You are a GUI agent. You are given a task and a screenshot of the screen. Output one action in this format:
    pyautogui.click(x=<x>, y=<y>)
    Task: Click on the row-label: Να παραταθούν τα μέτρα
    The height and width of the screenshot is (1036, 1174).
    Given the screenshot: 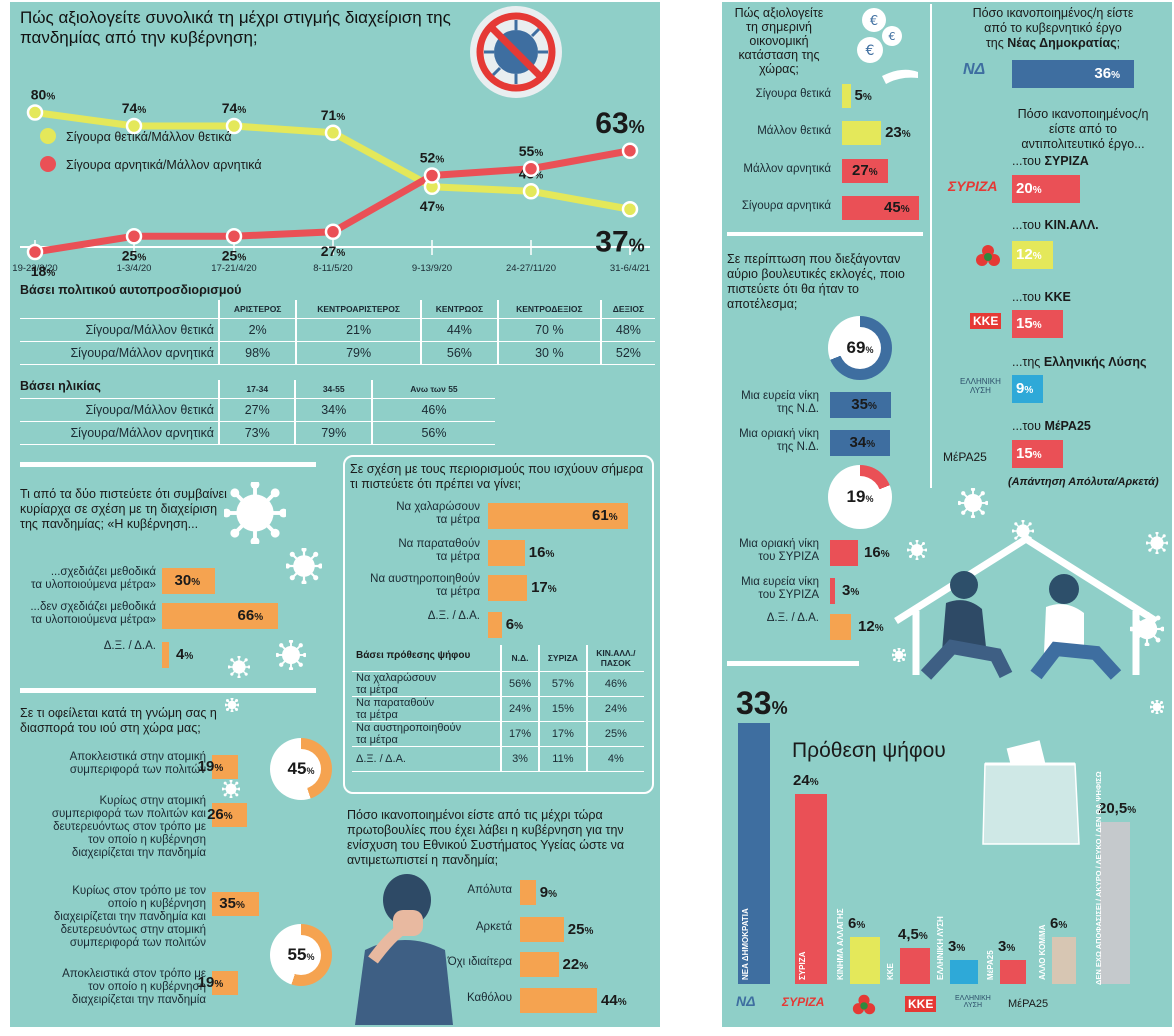 What is the action you would take?
    pyautogui.click(x=426, y=709)
    